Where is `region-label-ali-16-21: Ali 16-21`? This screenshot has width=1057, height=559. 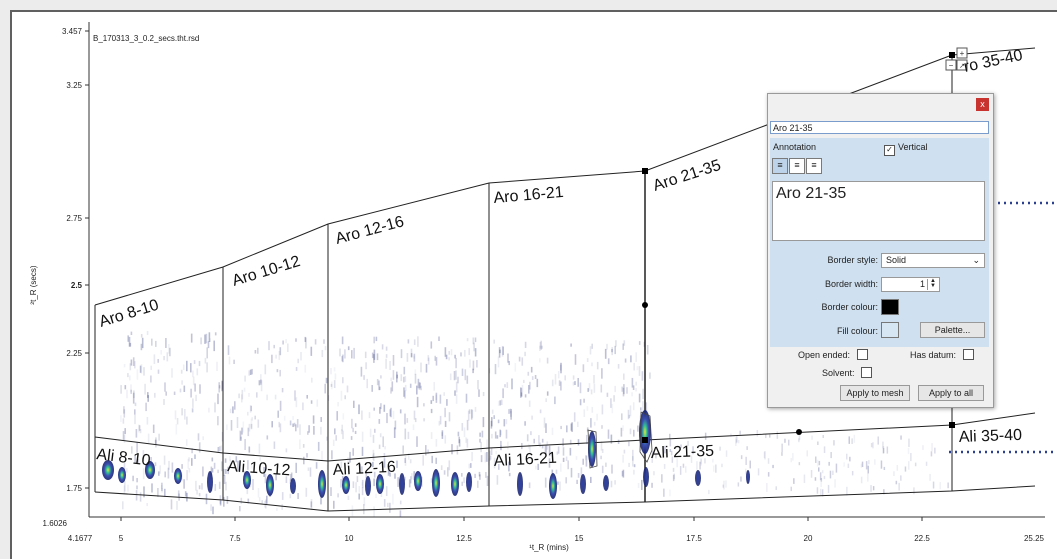
region-label-ali-16-21: Ali 16-21 is located at coordinates (525, 460).